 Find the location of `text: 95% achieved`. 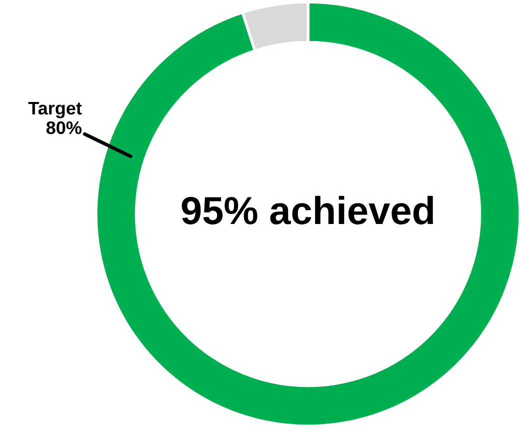

text: 95% achieved is located at coordinates (307, 210).